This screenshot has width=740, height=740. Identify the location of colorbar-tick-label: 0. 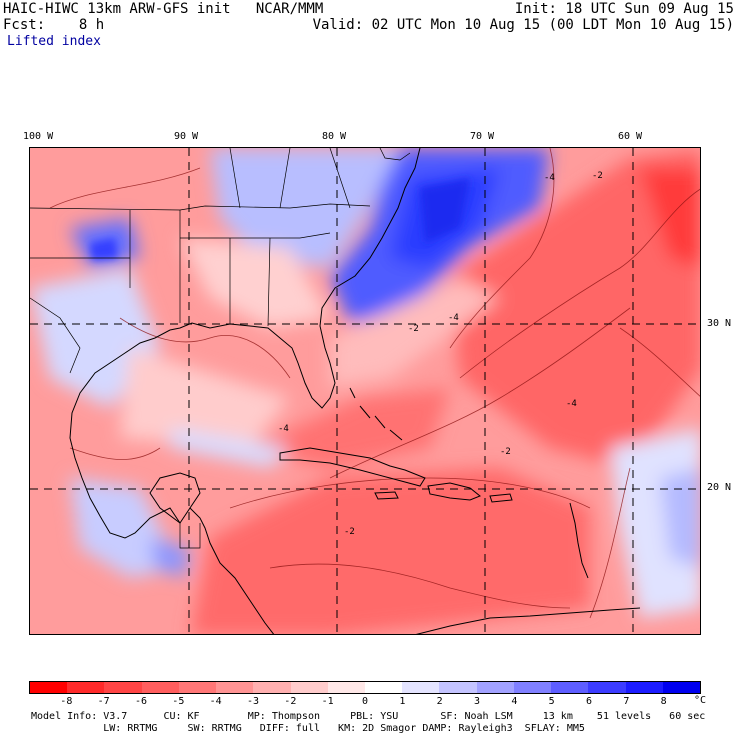
(365, 701).